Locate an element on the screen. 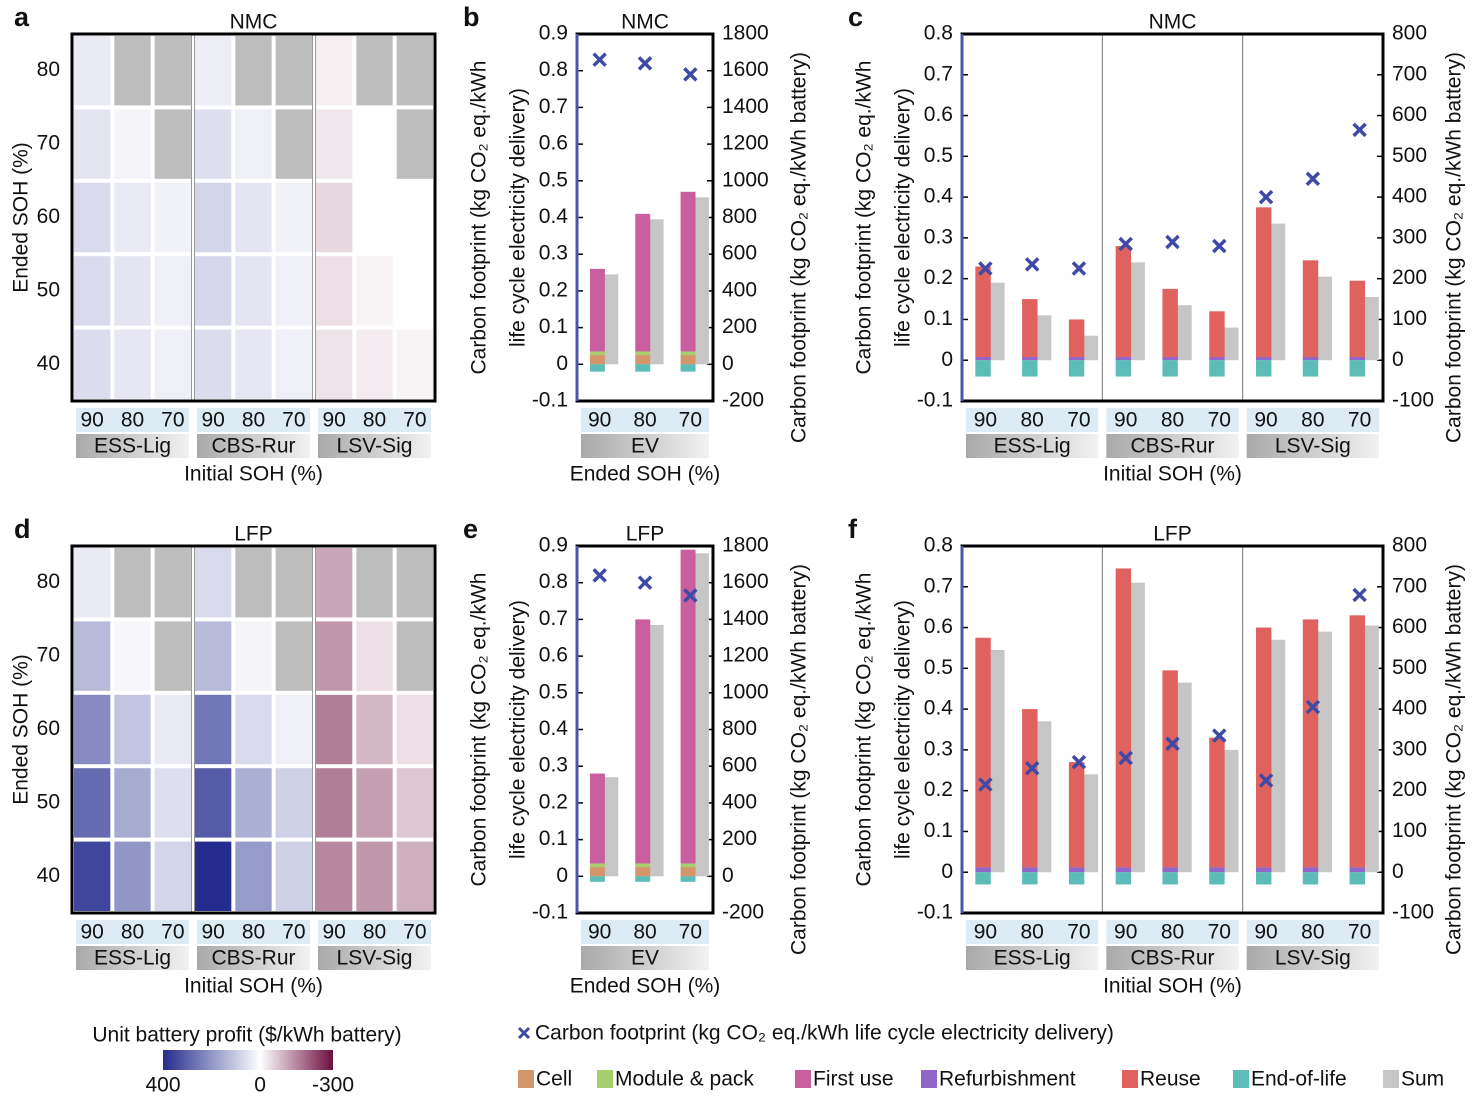 This screenshot has height=1102, width=1477. y-tick-label: -0.1 is located at coordinates (550, 400).